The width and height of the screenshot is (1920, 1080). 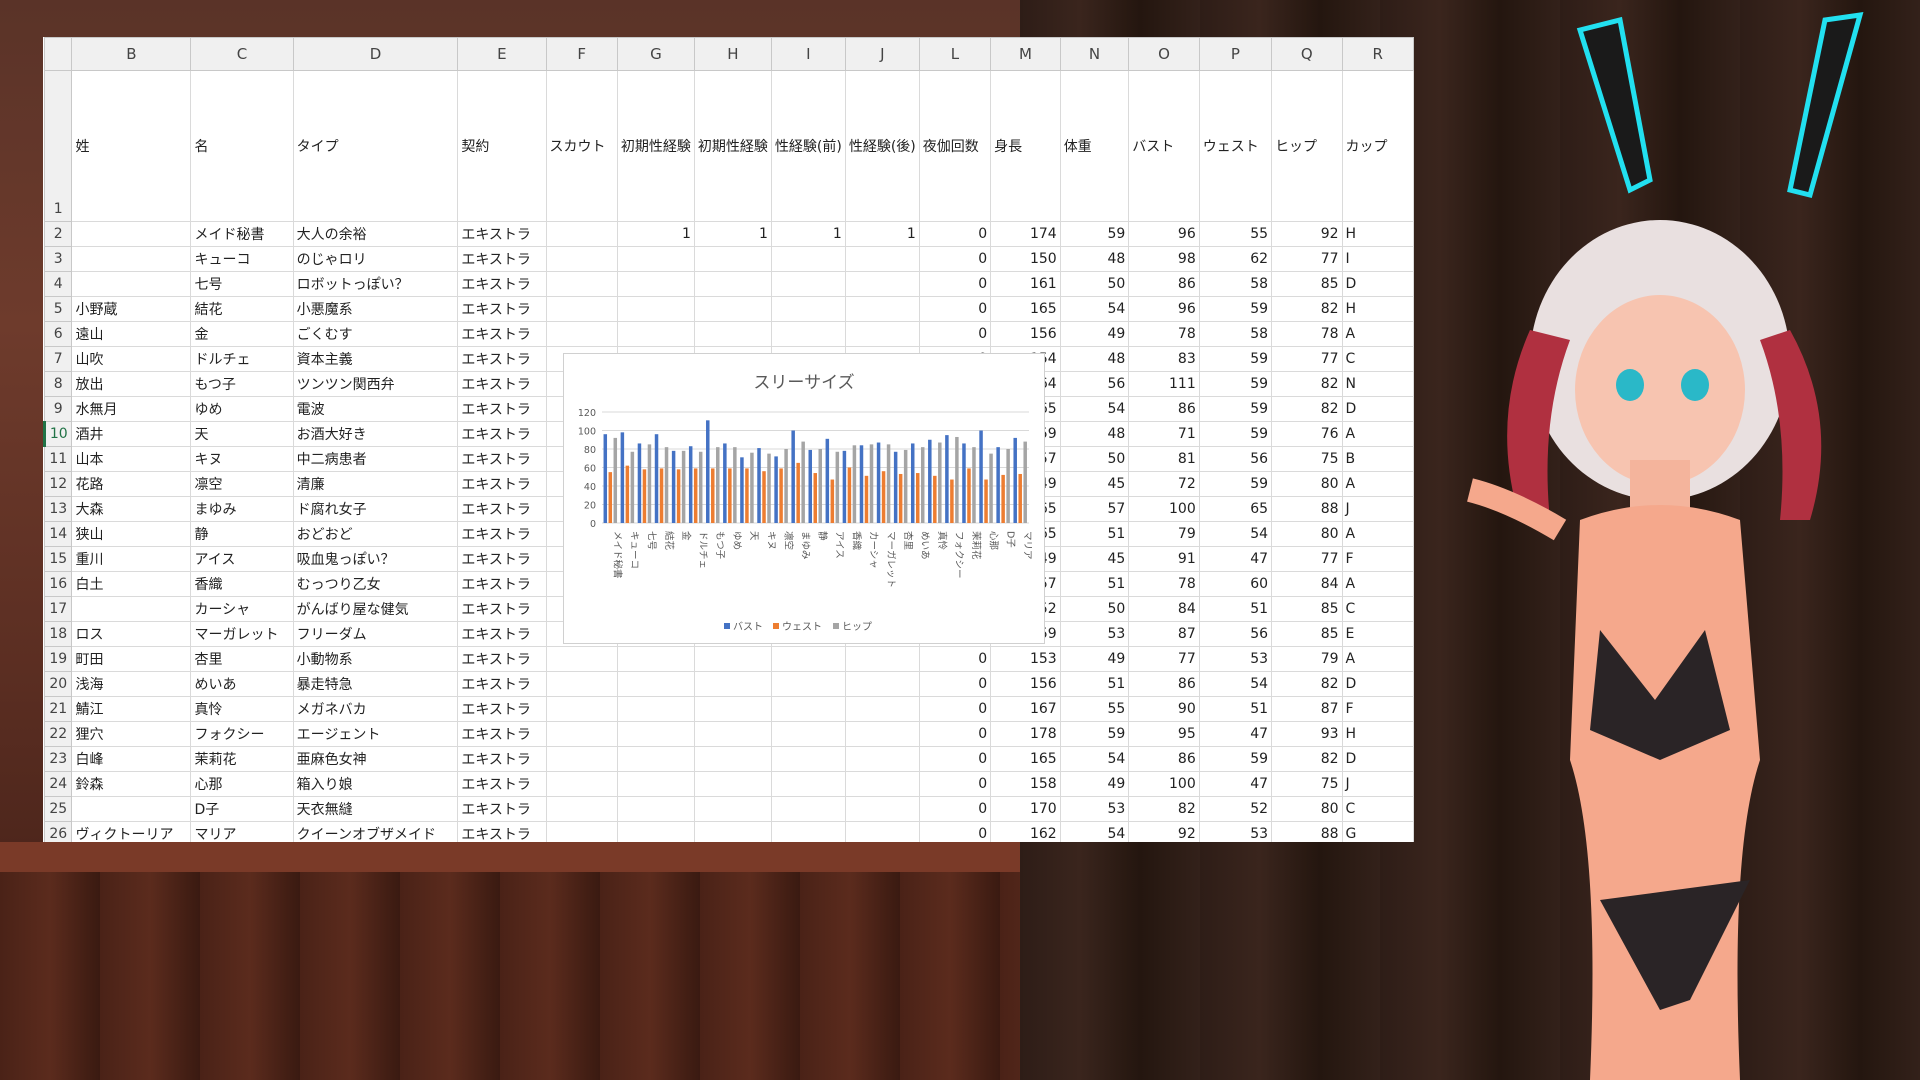 I want to click on cell-G22, so click(x=655, y=734).